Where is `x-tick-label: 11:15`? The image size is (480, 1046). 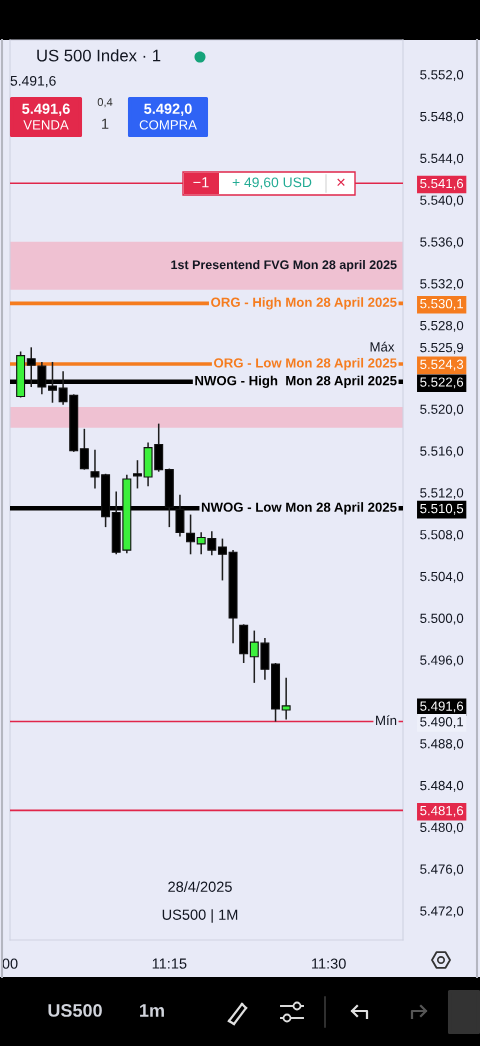 x-tick-label: 11:15 is located at coordinates (169, 963).